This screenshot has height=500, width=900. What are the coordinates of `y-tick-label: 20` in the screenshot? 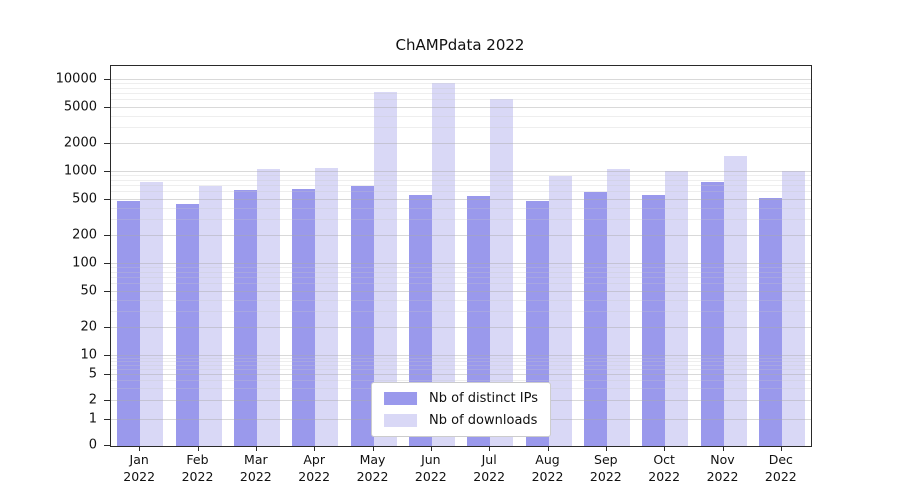 It's located at (88, 327).